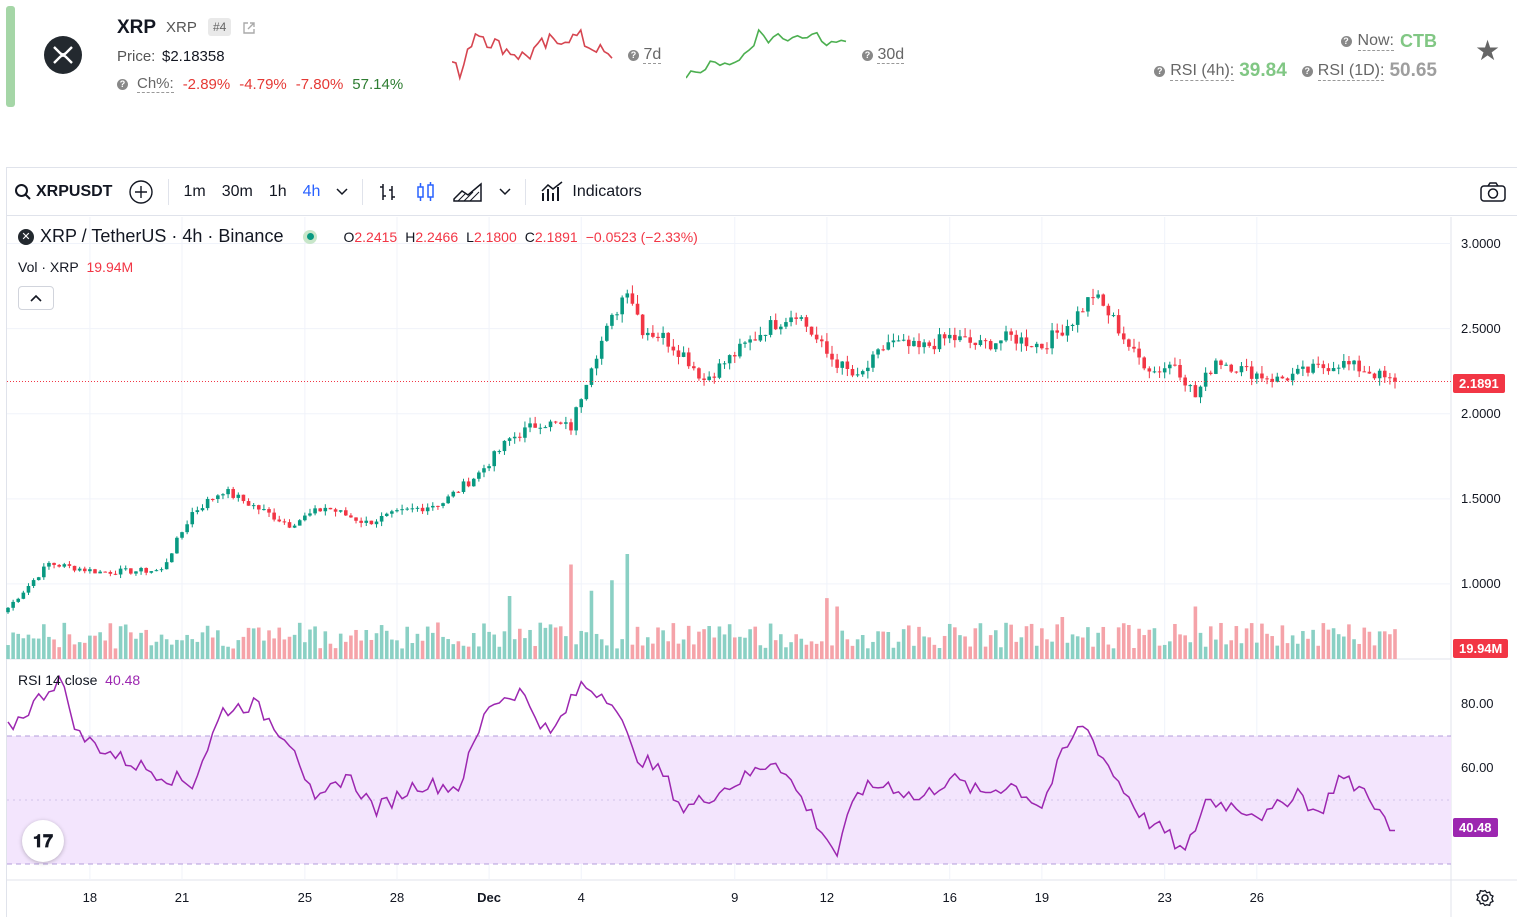  Describe the element at coordinates (1481, 648) in the screenshot. I see `volume-tag: 19.94M` at that location.